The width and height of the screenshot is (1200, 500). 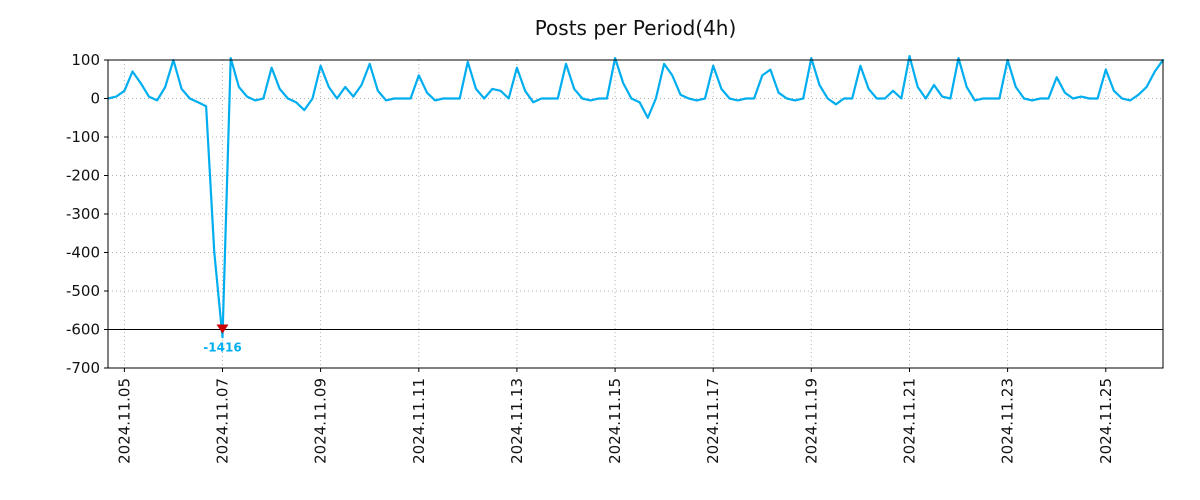 What do you see at coordinates (124, 421) in the screenshot?
I see `x-tick-label: 2024.11.05` at bounding box center [124, 421].